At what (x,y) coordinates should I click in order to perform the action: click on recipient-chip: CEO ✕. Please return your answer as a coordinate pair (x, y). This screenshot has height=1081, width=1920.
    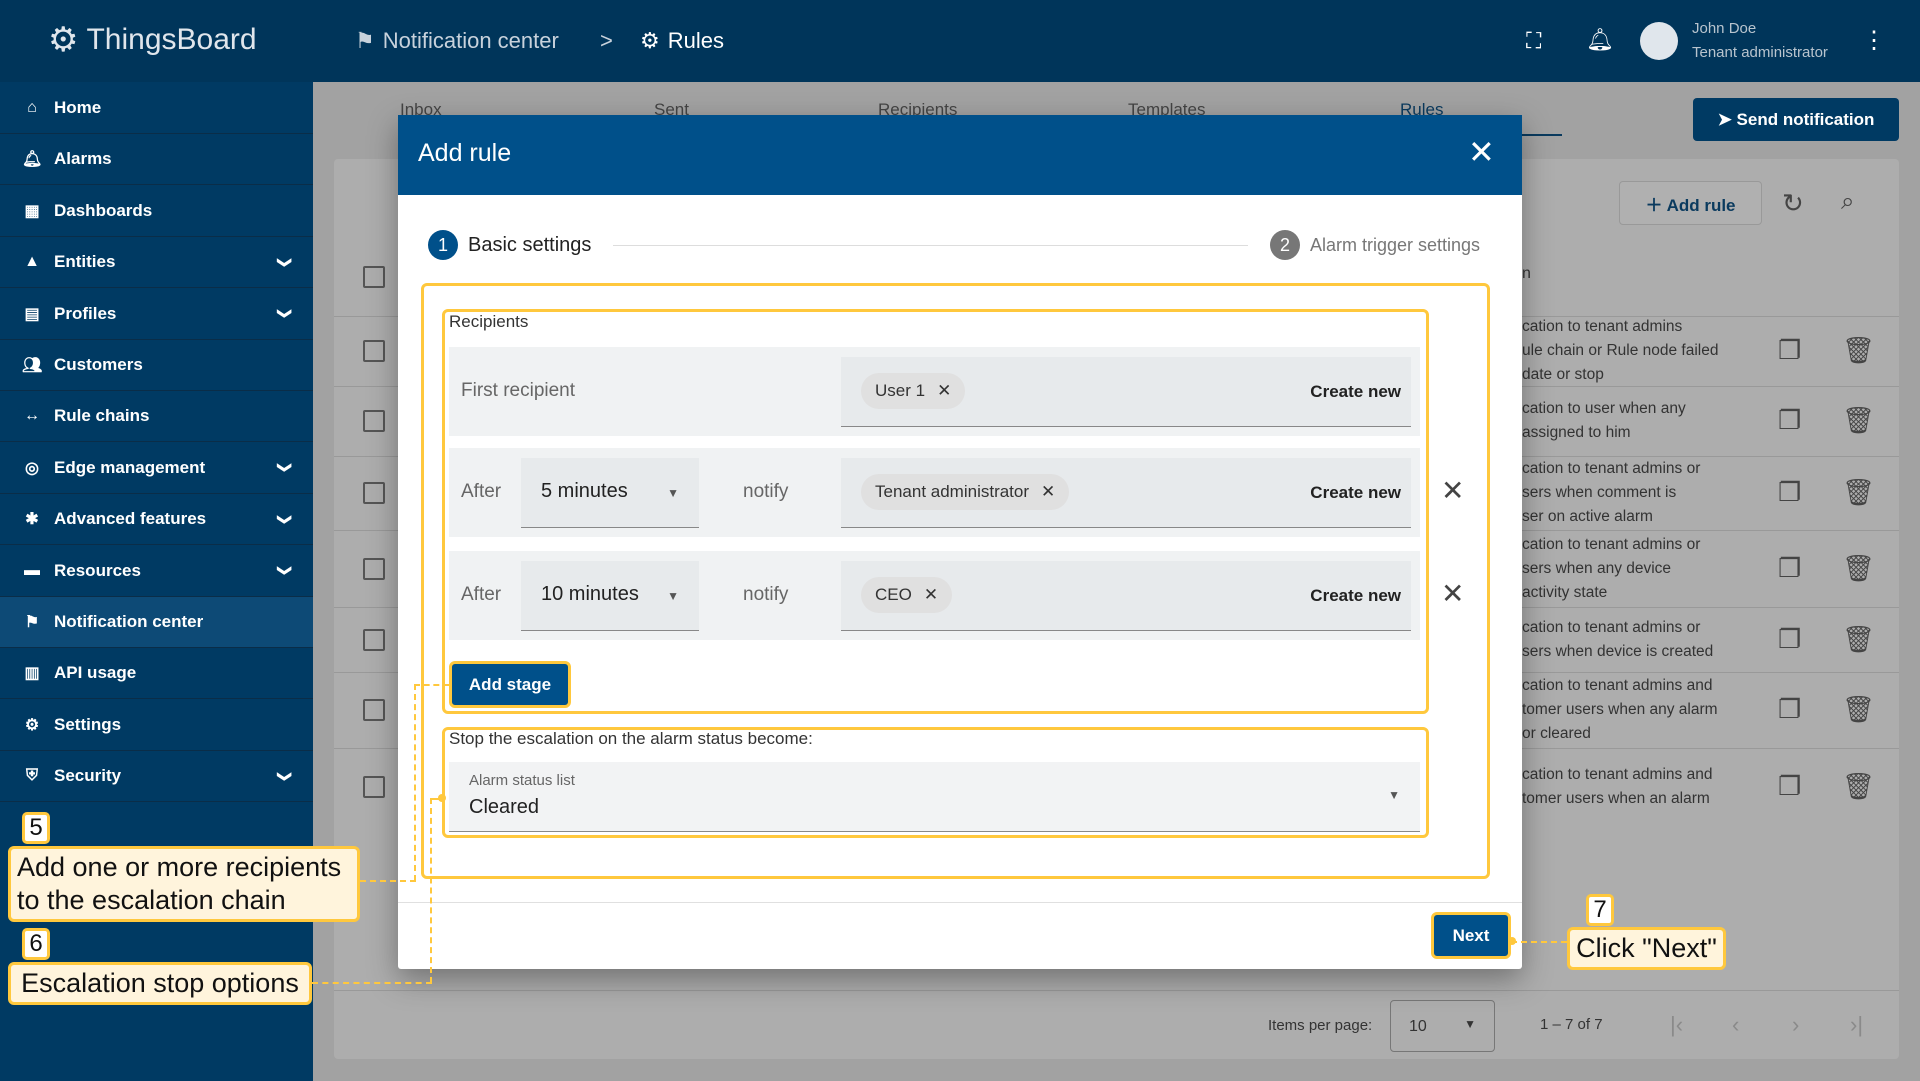
    Looking at the image, I should click on (907, 595).